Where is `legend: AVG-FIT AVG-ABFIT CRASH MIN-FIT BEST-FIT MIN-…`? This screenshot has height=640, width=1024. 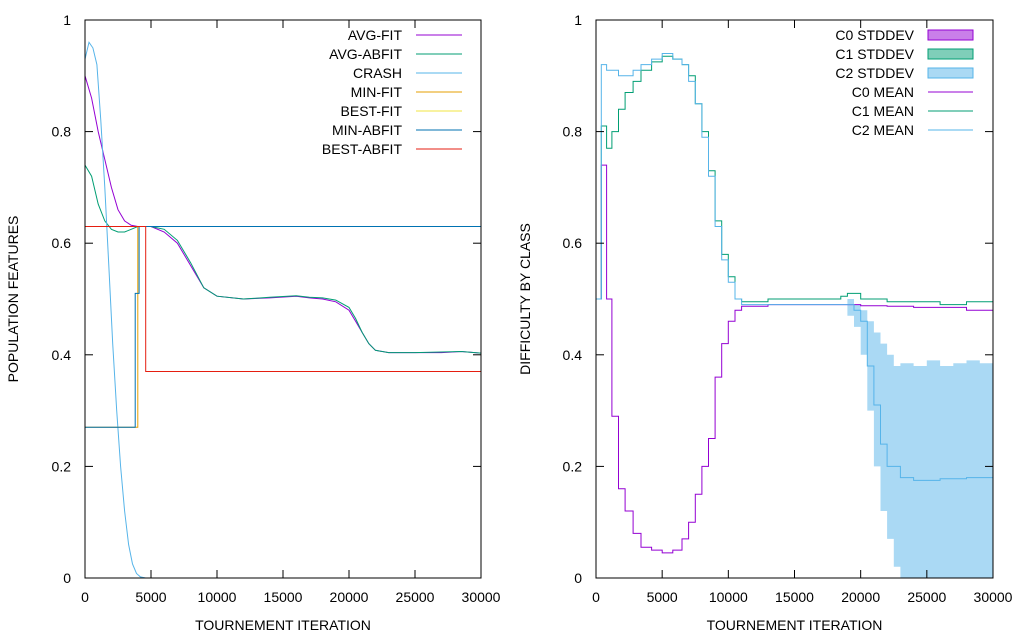 legend: AVG-FIT AVG-ABFIT CRASH MIN-FIT BEST-FIT MIN-… is located at coordinates (392, 92).